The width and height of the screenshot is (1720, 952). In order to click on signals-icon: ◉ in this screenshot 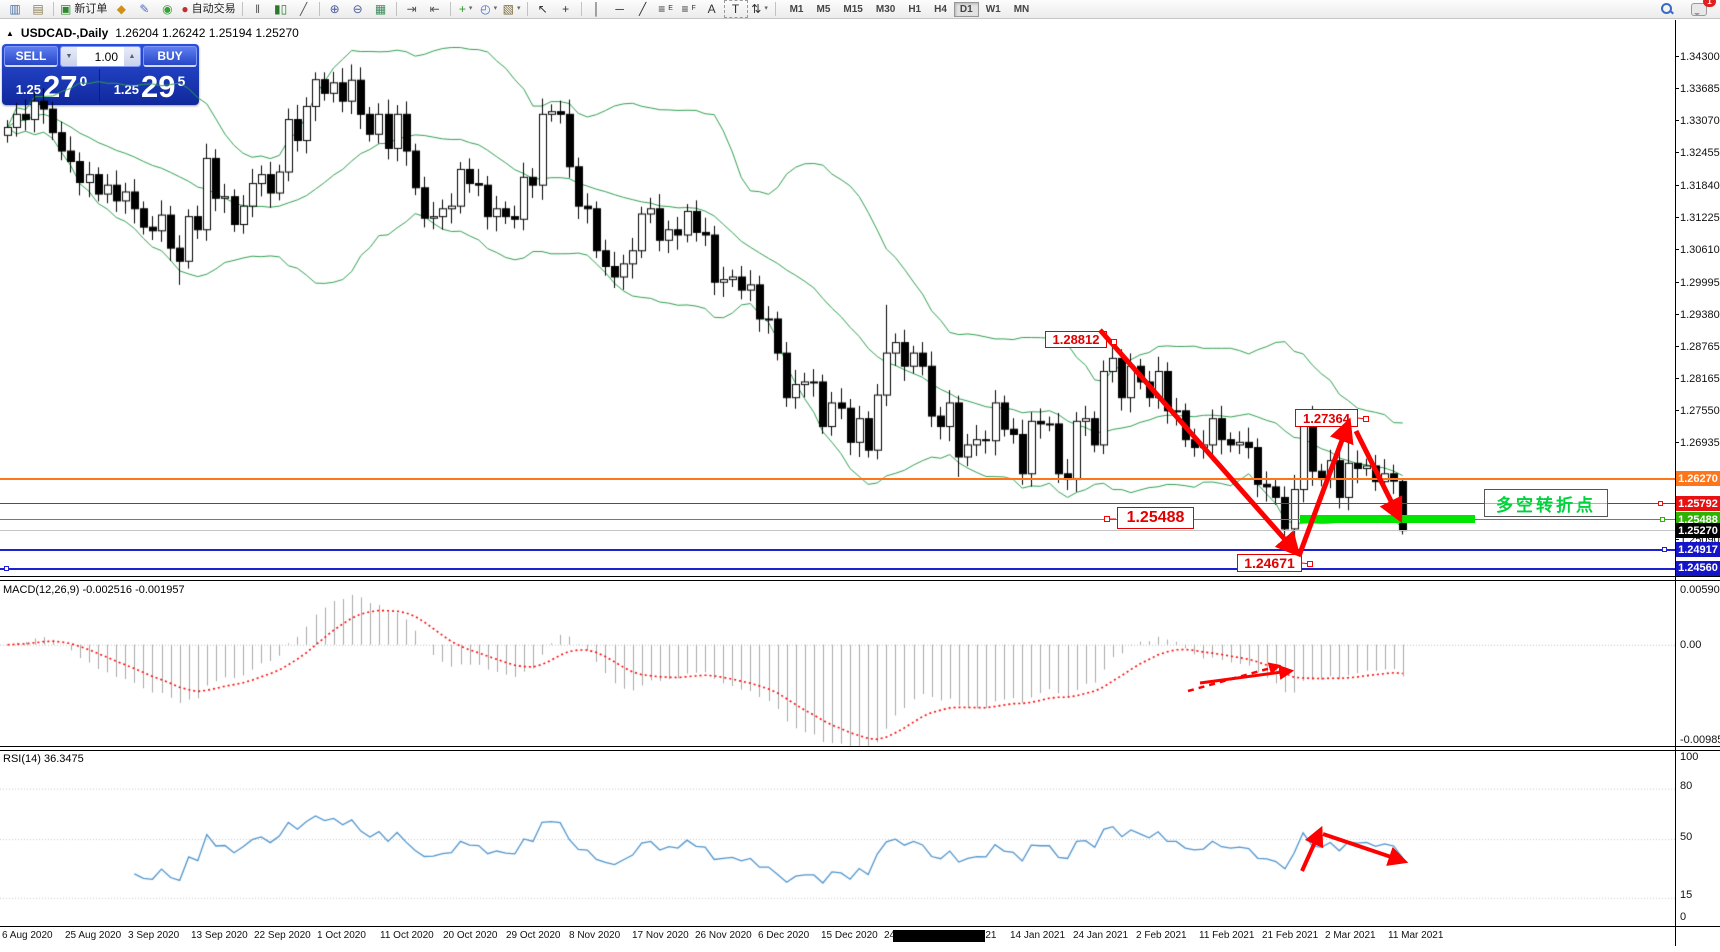, I will do `click(167, 9)`.